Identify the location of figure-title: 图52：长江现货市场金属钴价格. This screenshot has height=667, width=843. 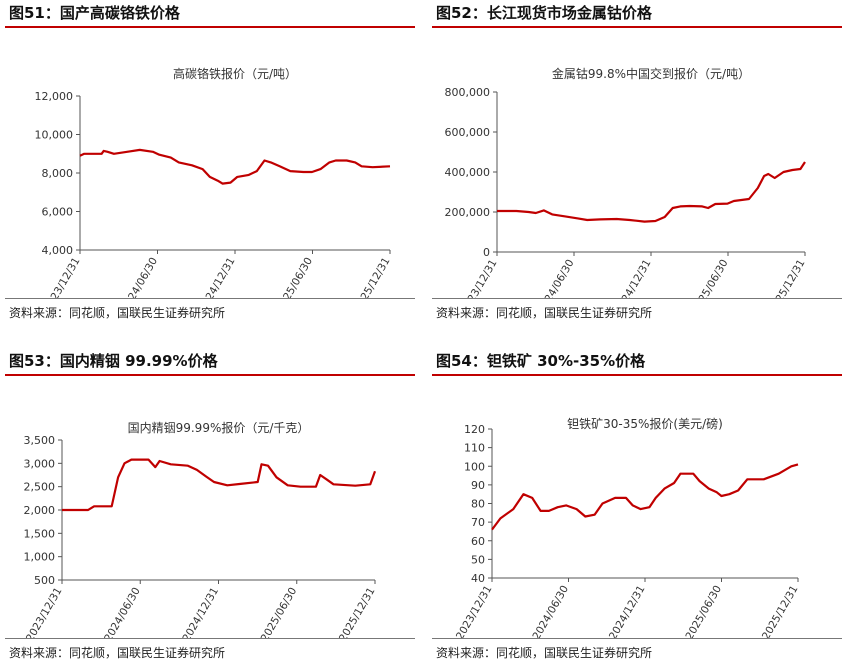
(637, 14).